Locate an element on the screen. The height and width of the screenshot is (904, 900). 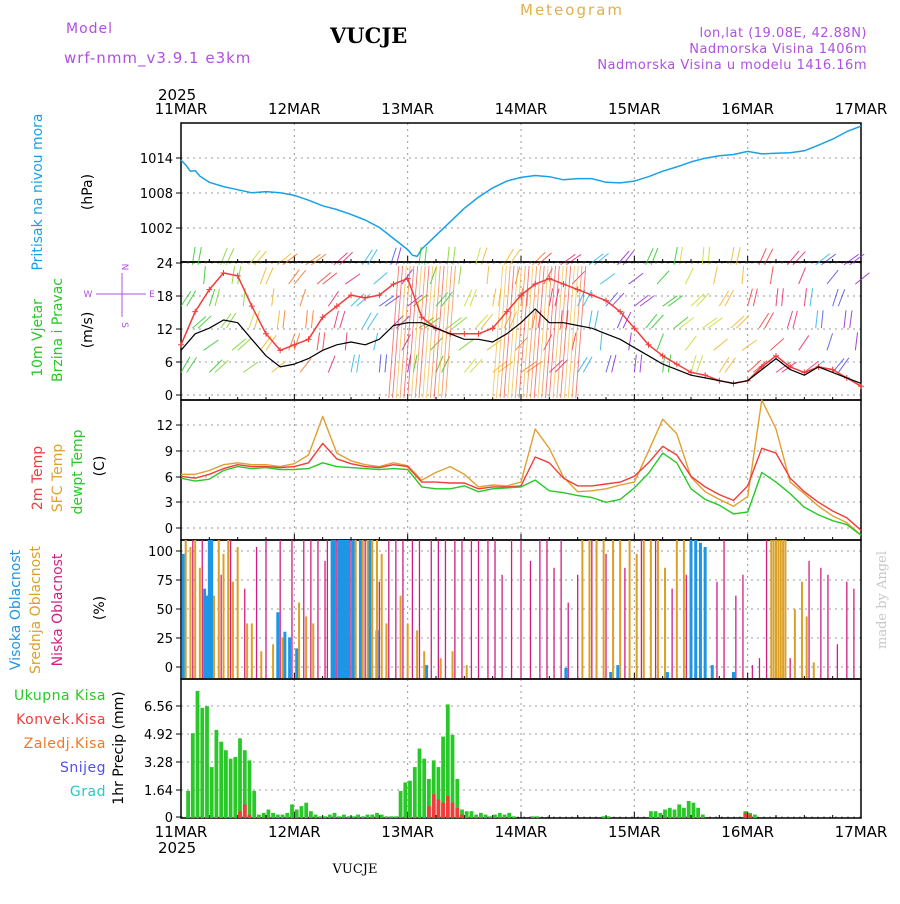
wind-title2: Brzina i Pravac is located at coordinates (58, 330).